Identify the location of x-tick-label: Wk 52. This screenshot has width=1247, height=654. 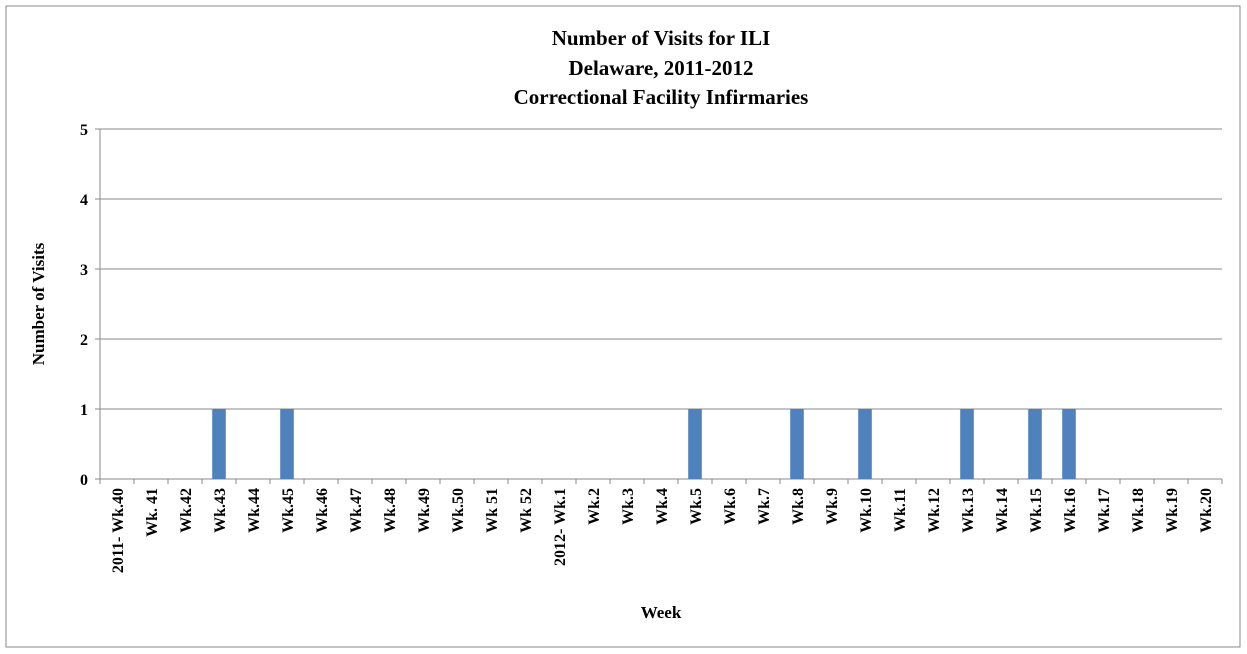
(526, 510).